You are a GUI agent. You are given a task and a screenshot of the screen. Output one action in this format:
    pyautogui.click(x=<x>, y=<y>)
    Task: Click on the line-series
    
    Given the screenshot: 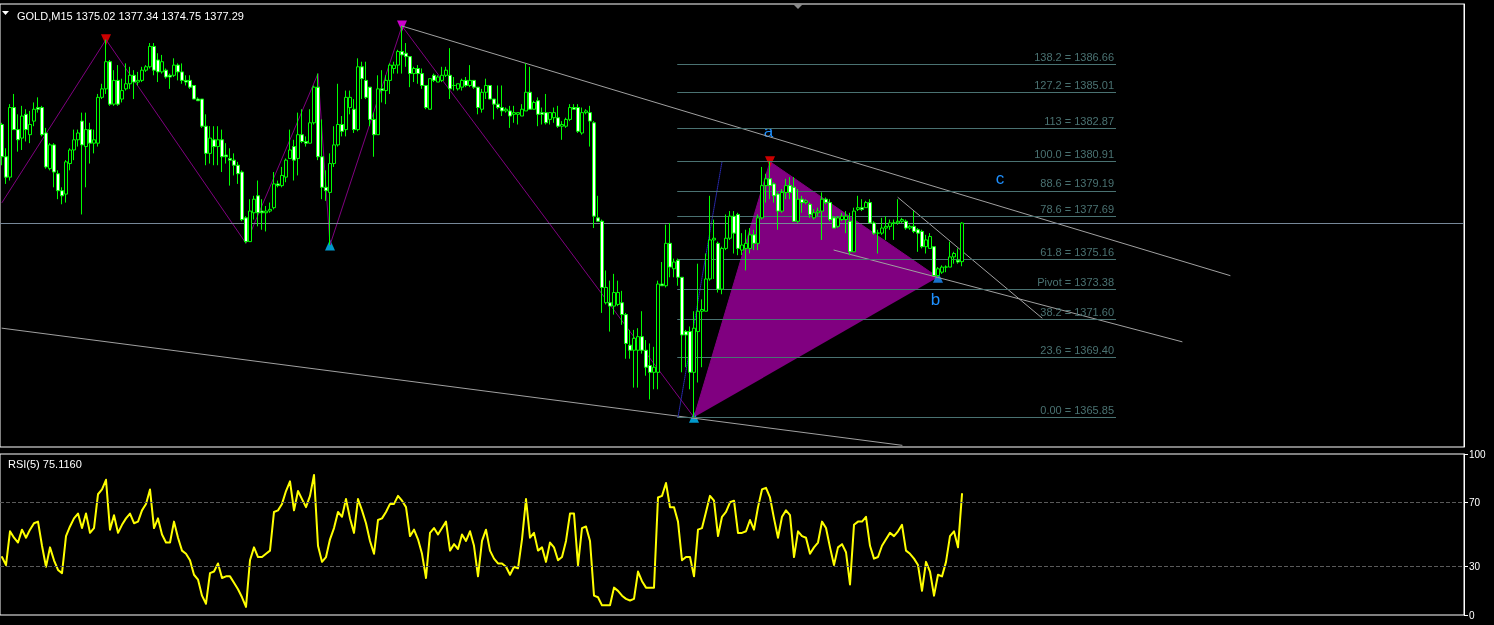 What is the action you would take?
    pyautogui.click(x=482, y=540)
    